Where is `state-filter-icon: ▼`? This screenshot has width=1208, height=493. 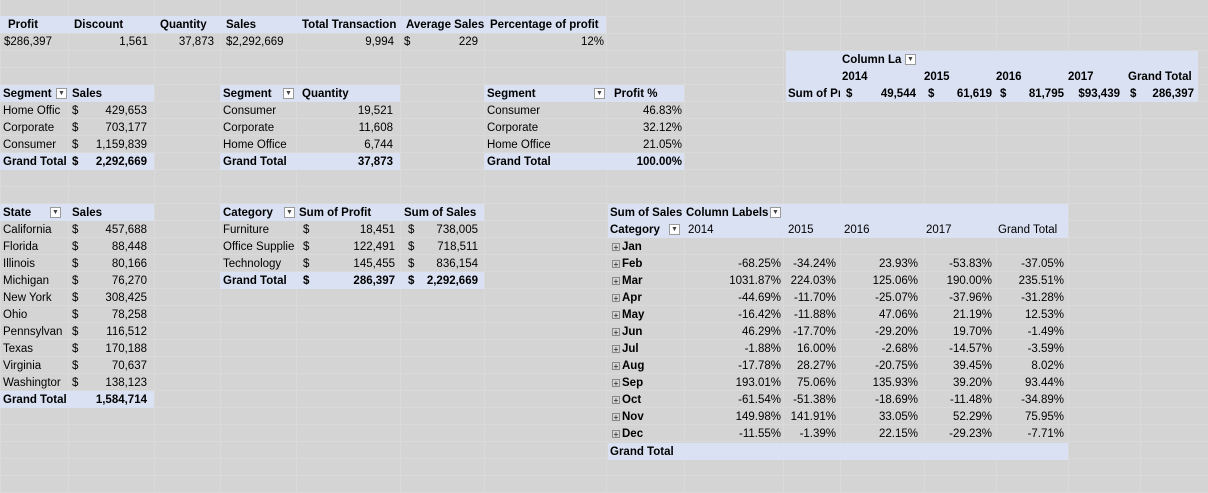
state-filter-icon: ▼ is located at coordinates (55, 212).